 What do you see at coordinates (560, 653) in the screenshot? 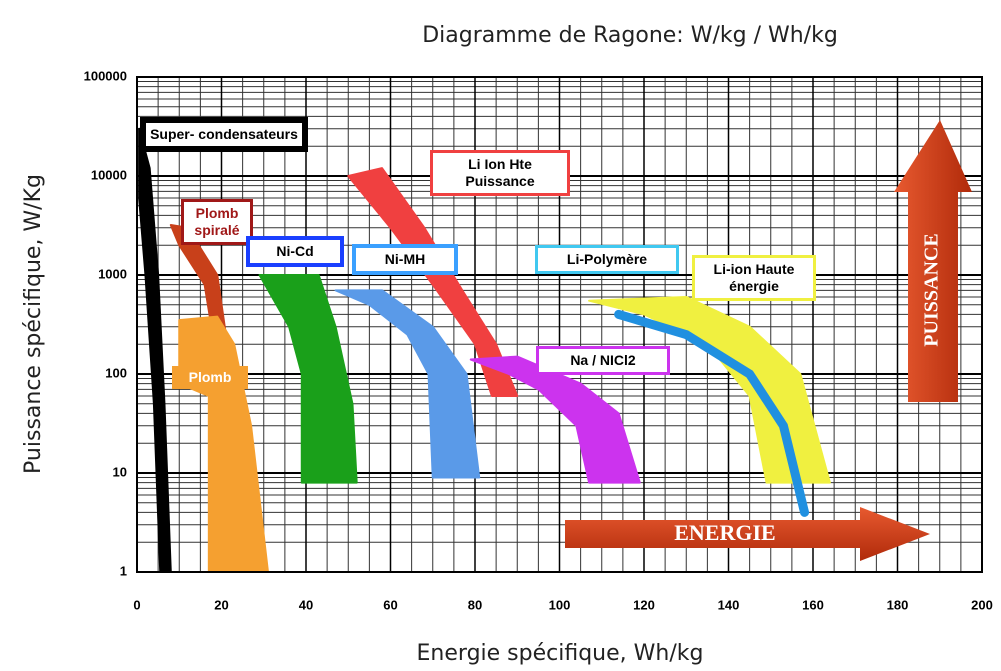
I see `x-axis-label: Energie spécifique, Wh/kg` at bounding box center [560, 653].